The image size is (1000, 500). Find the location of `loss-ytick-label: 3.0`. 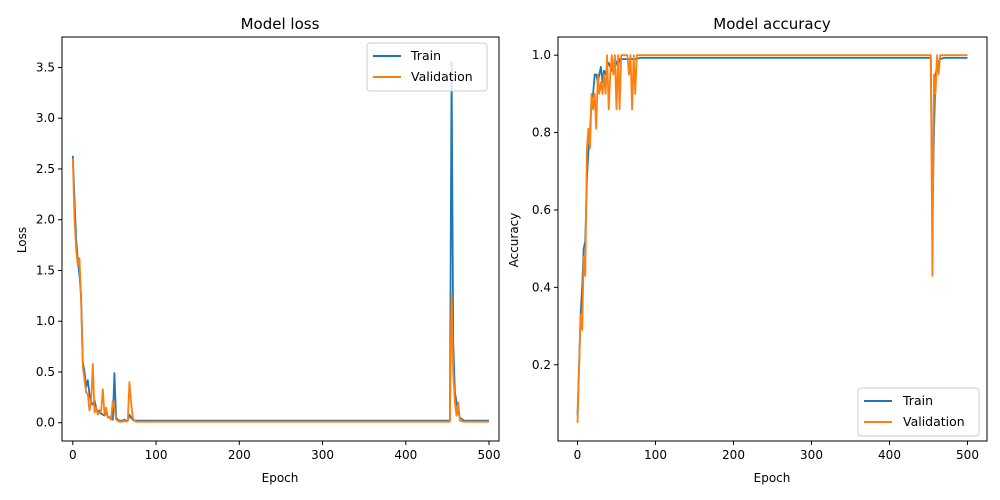

loss-ytick-label: 3.0 is located at coordinates (45, 118).